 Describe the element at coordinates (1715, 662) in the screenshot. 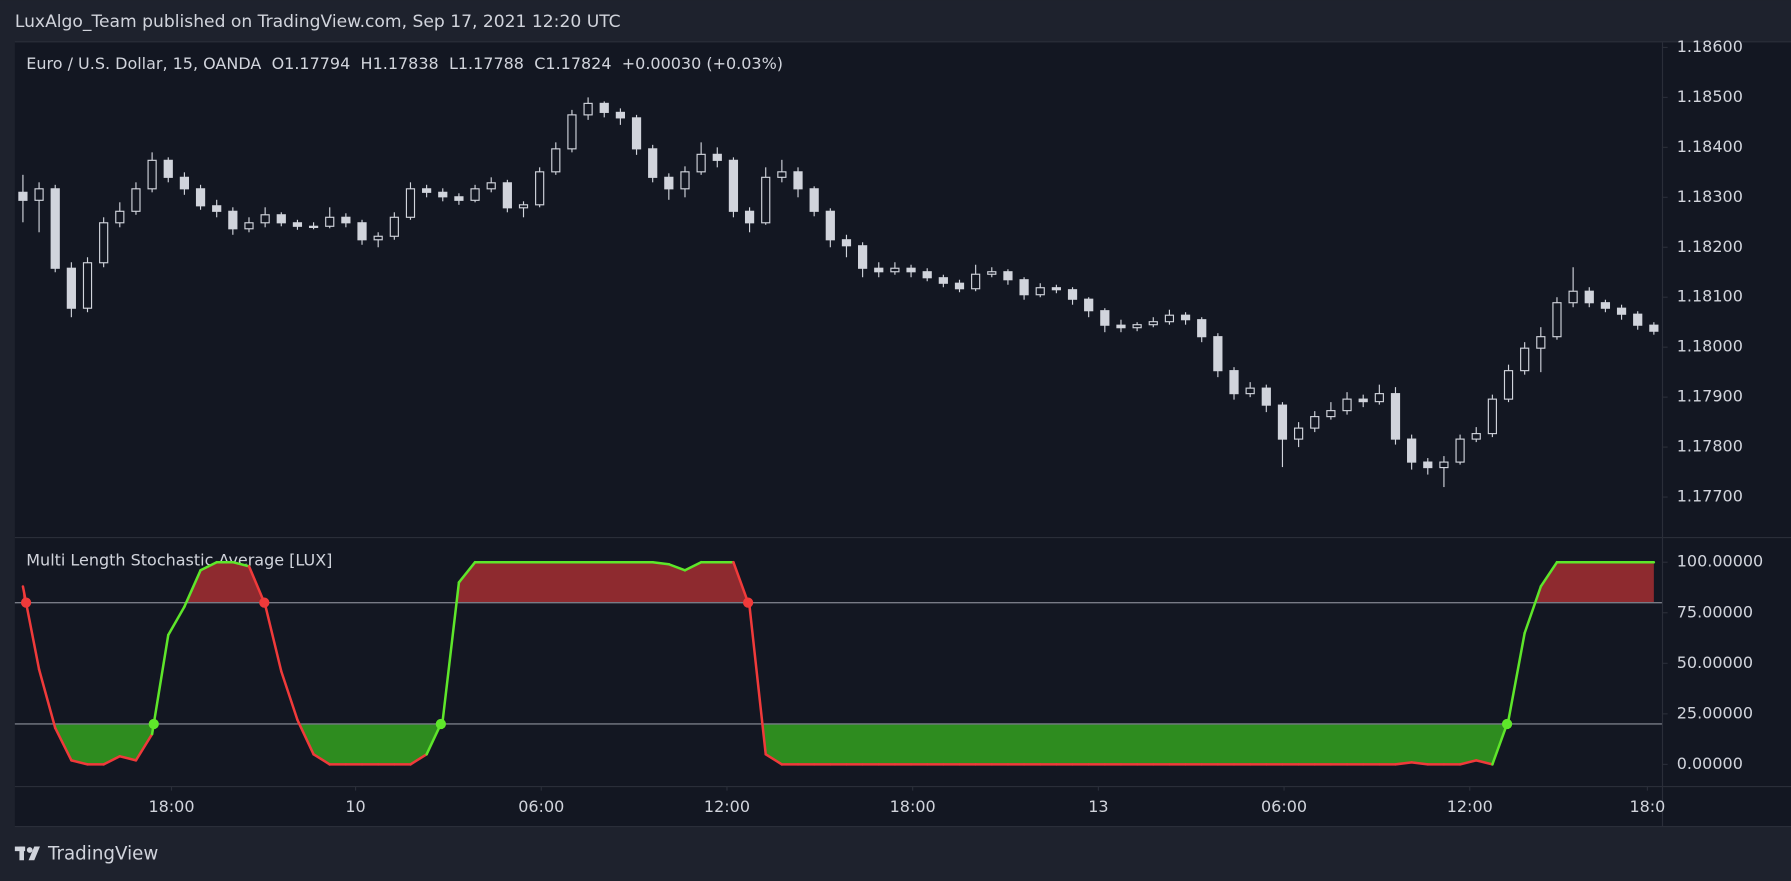

I see `osc-tick-label: 50.00000` at that location.